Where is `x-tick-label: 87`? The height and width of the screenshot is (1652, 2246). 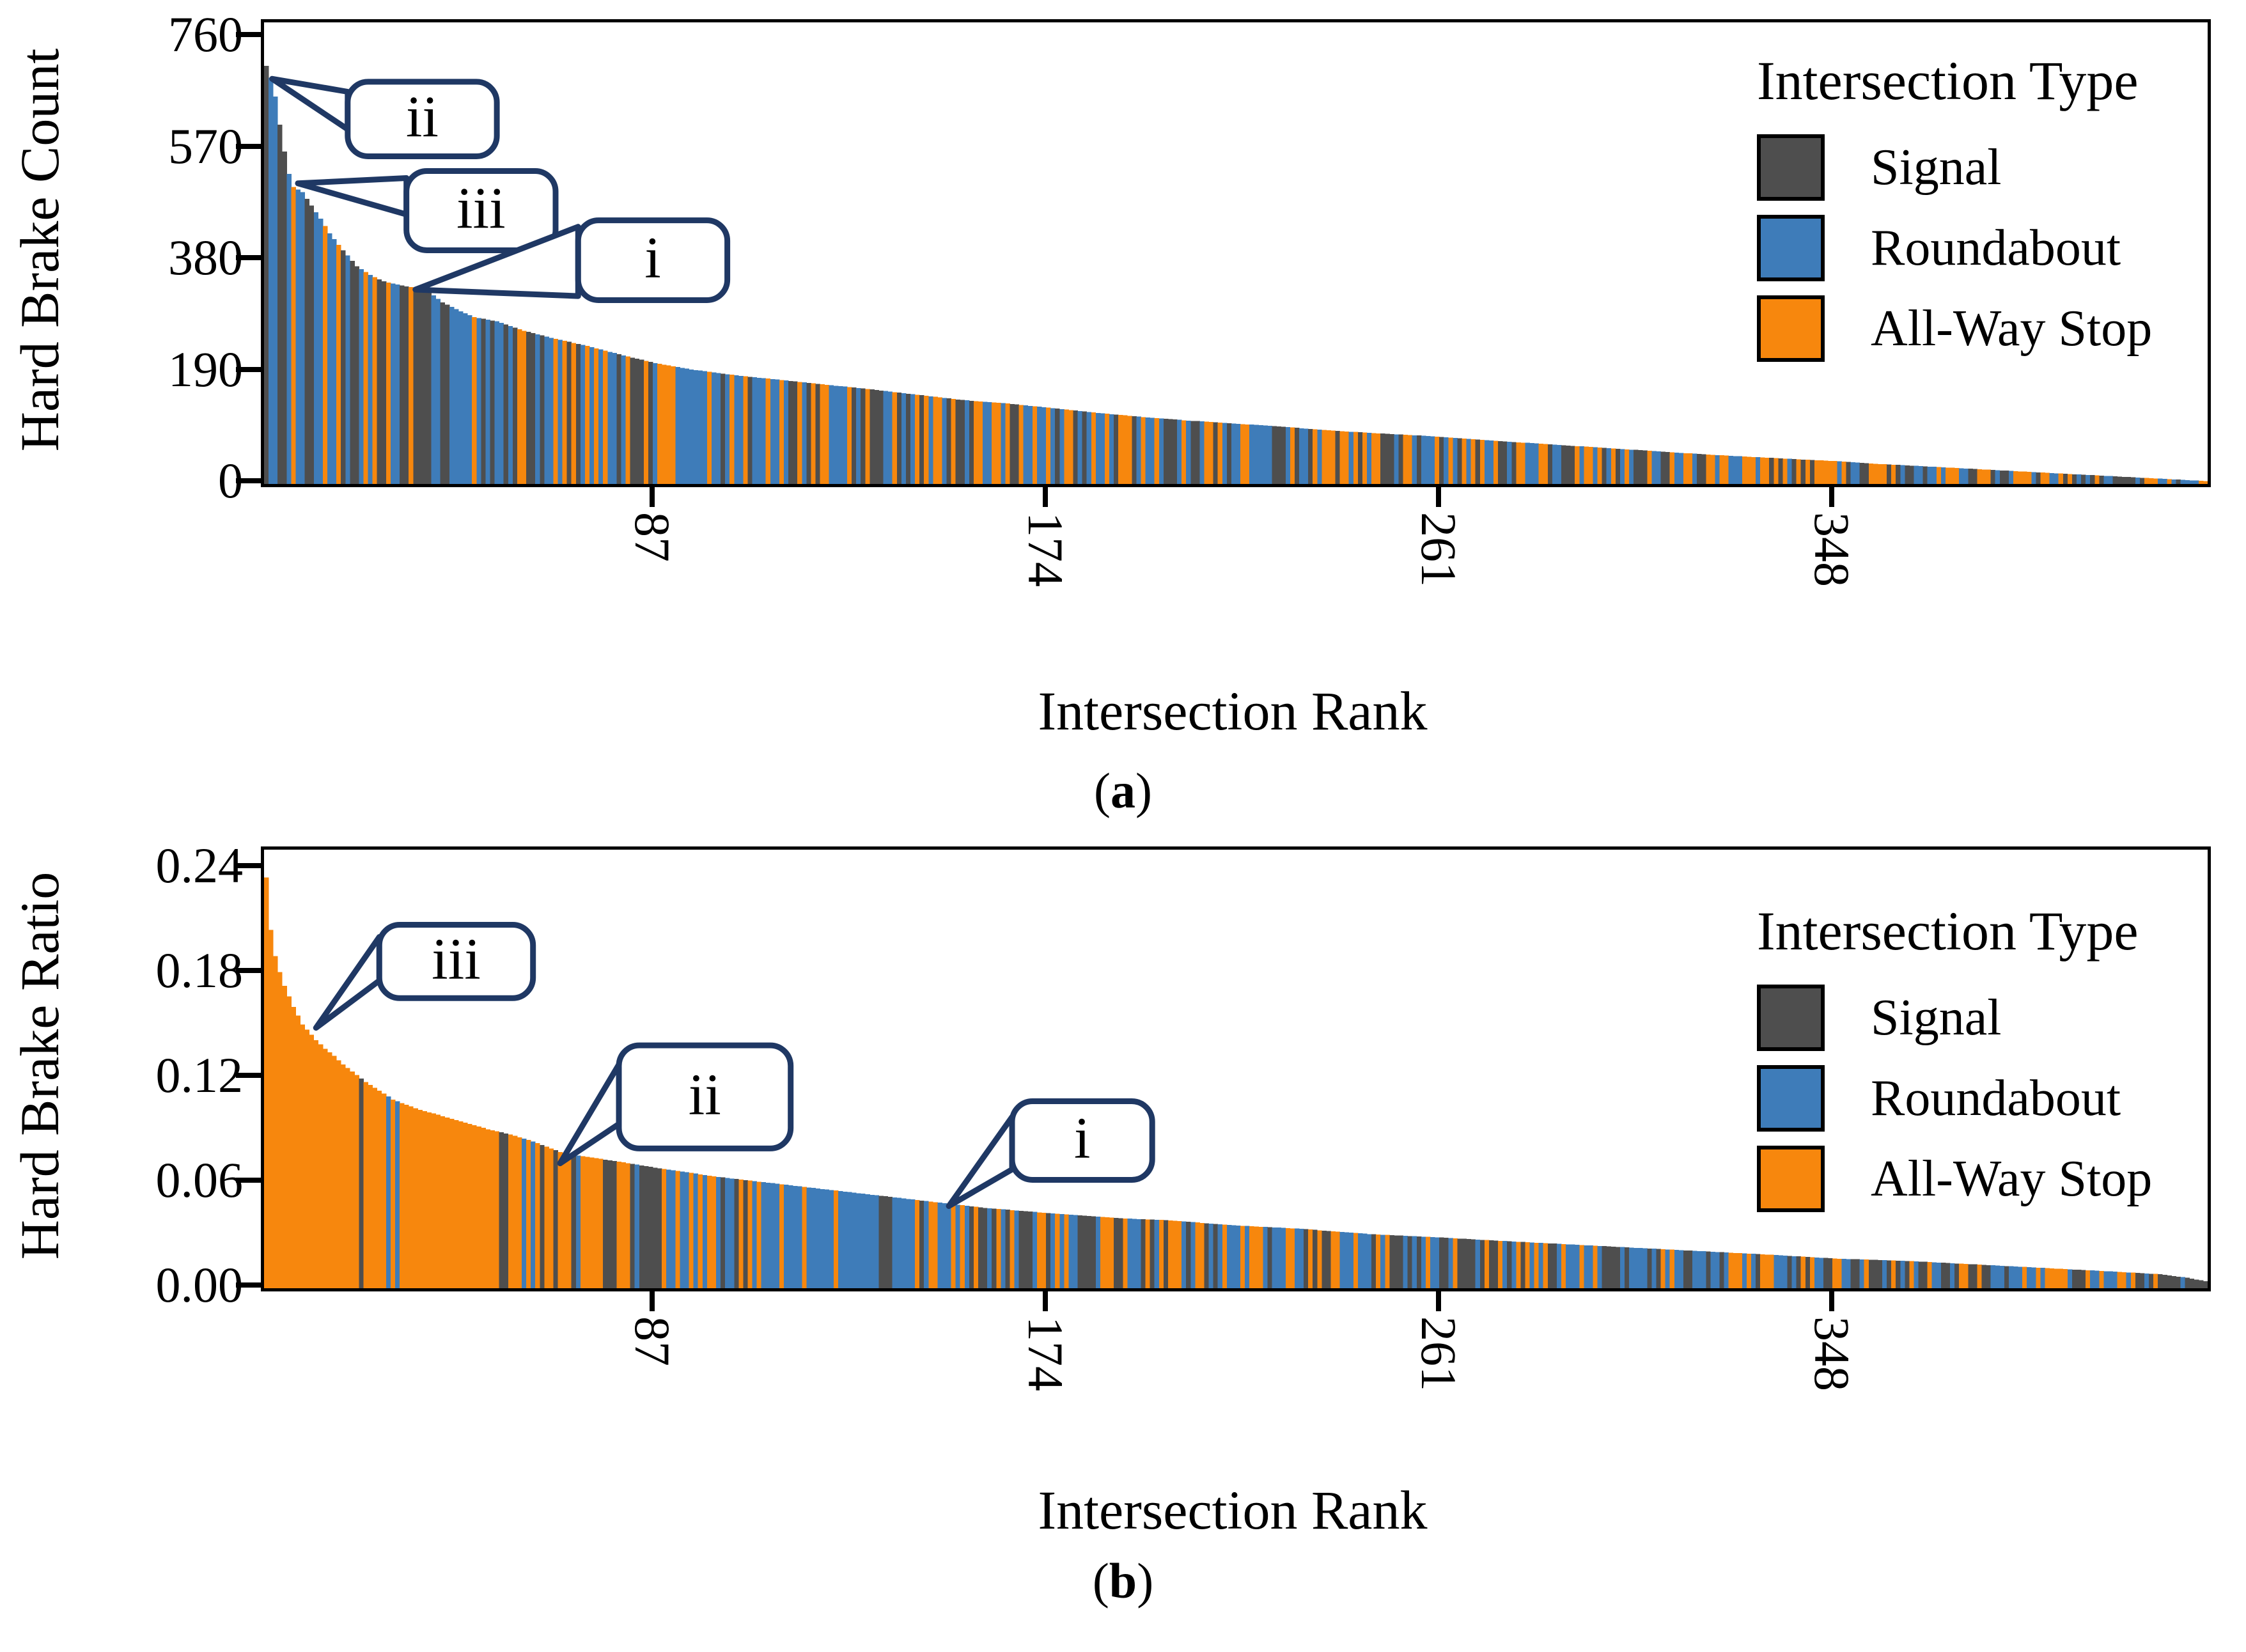
x-tick-label: 87 is located at coordinates (652, 537).